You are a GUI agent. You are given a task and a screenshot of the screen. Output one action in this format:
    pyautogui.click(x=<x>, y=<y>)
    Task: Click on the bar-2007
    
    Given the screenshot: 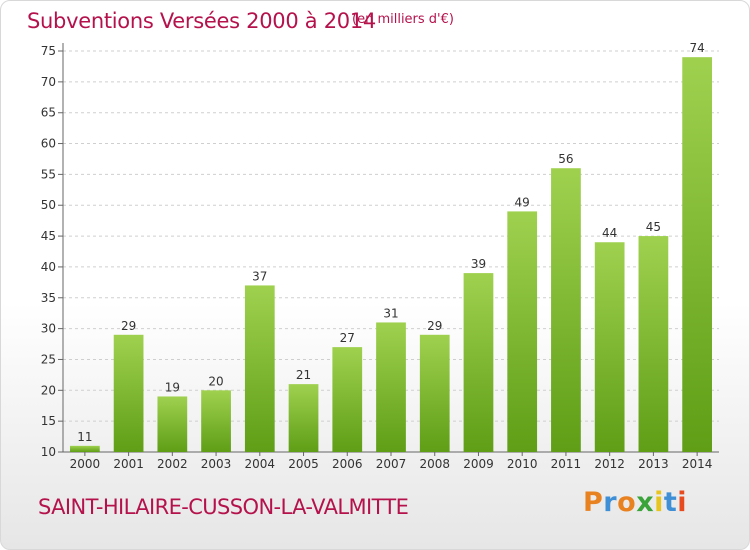 What is the action you would take?
    pyautogui.click(x=391, y=387)
    